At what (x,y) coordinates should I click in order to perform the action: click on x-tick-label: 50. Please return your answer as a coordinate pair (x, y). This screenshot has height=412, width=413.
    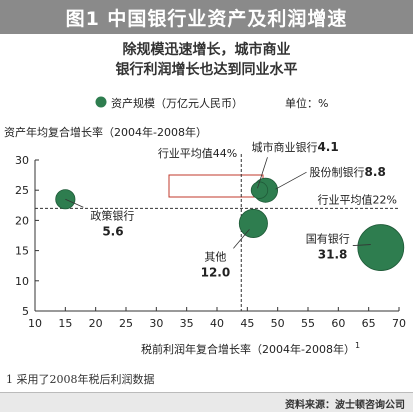
    Looking at the image, I should click on (278, 323).